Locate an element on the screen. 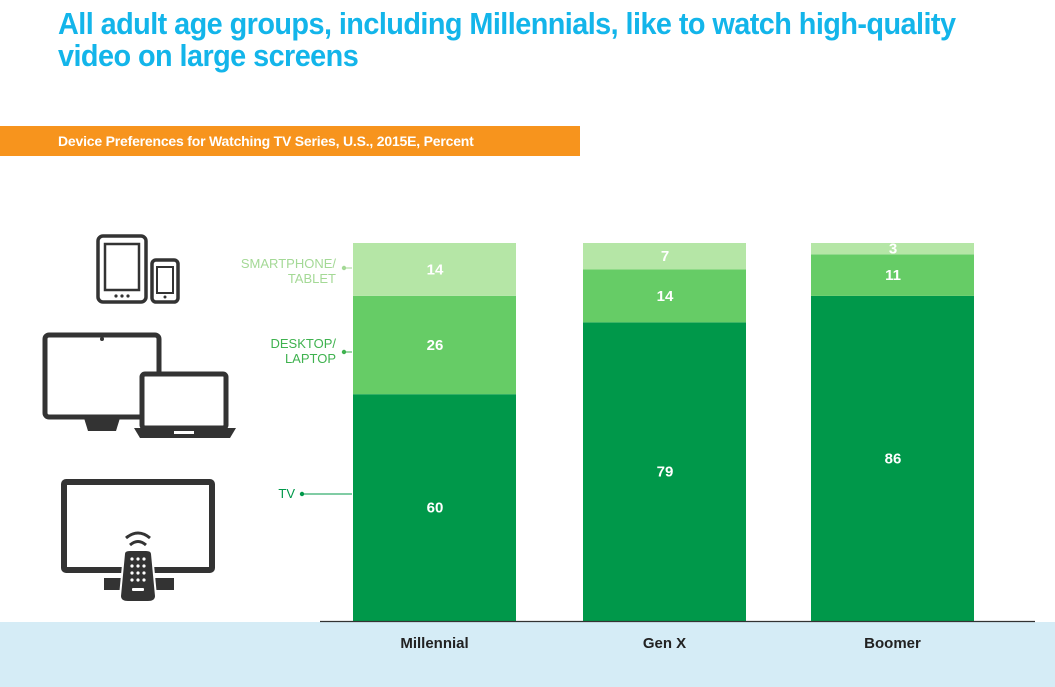  desktop-laptop-icon is located at coordinates (139, 385).